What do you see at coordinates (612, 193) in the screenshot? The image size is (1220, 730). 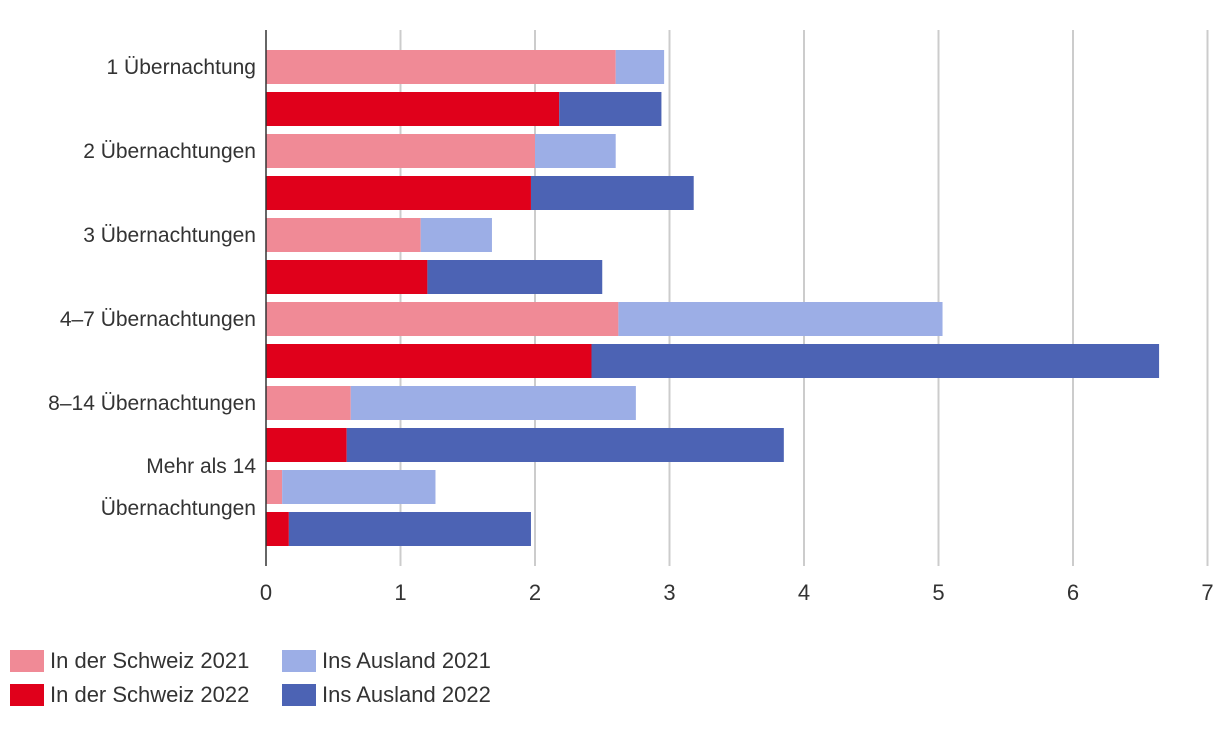 I see `bar-cat2-2022-ausland` at bounding box center [612, 193].